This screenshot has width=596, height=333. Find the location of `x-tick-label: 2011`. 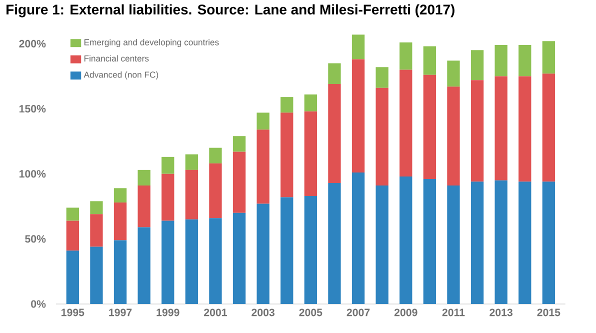

x-tick-label: 2011 is located at coordinates (453, 312).